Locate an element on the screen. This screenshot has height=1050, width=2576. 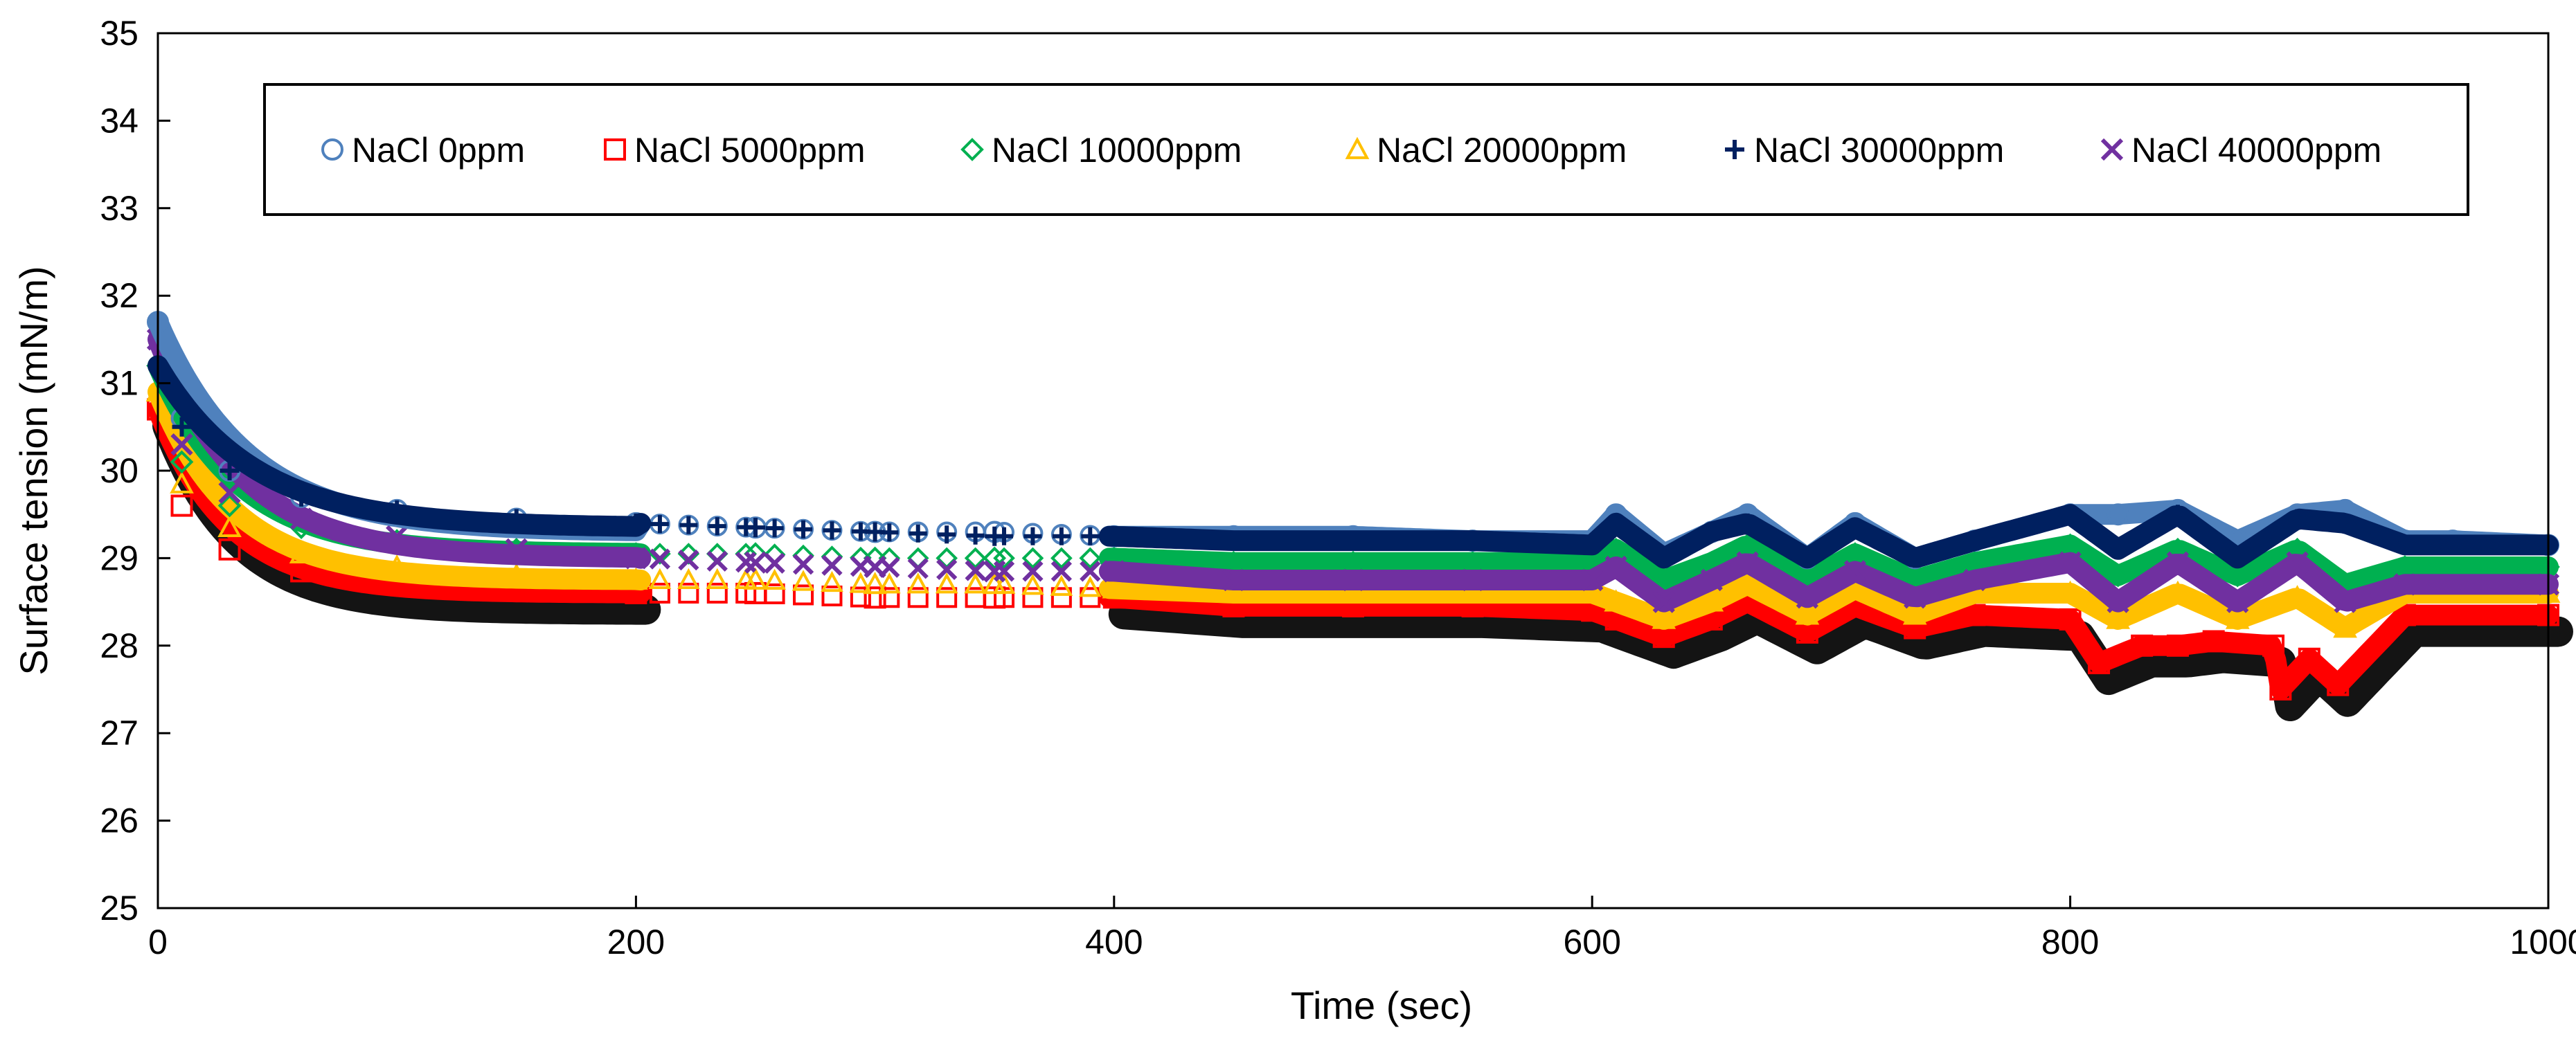
y-tick-label: 27 is located at coordinates (119, 733).